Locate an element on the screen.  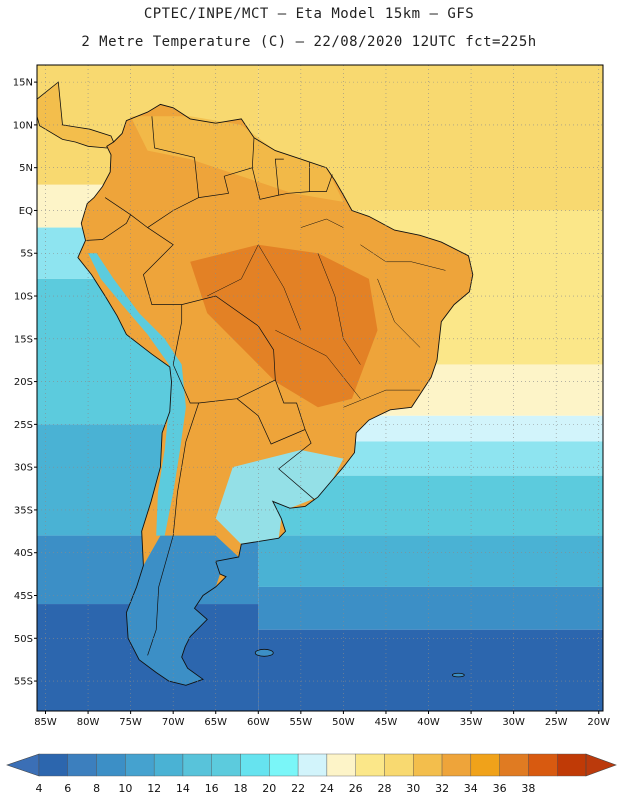
lat-label: 45S is located at coordinates (23, 596).